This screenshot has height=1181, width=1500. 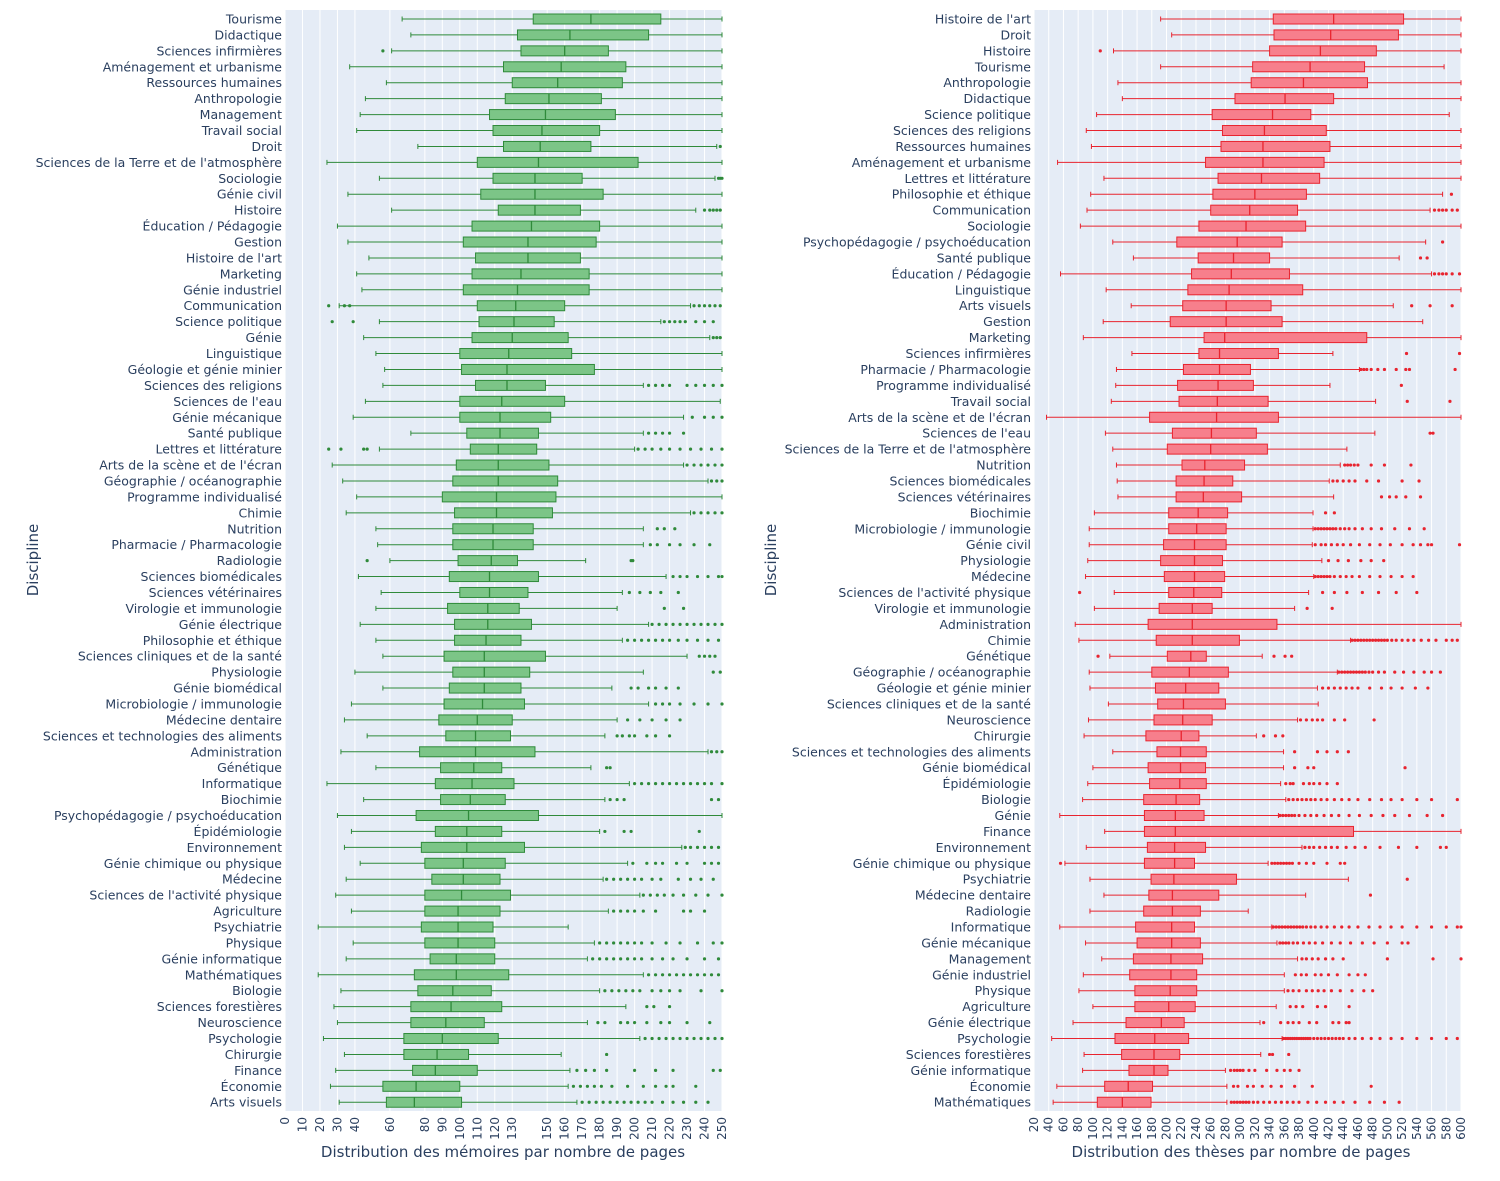 I want to click on box-g-nie-civil, so click(x=535, y=194).